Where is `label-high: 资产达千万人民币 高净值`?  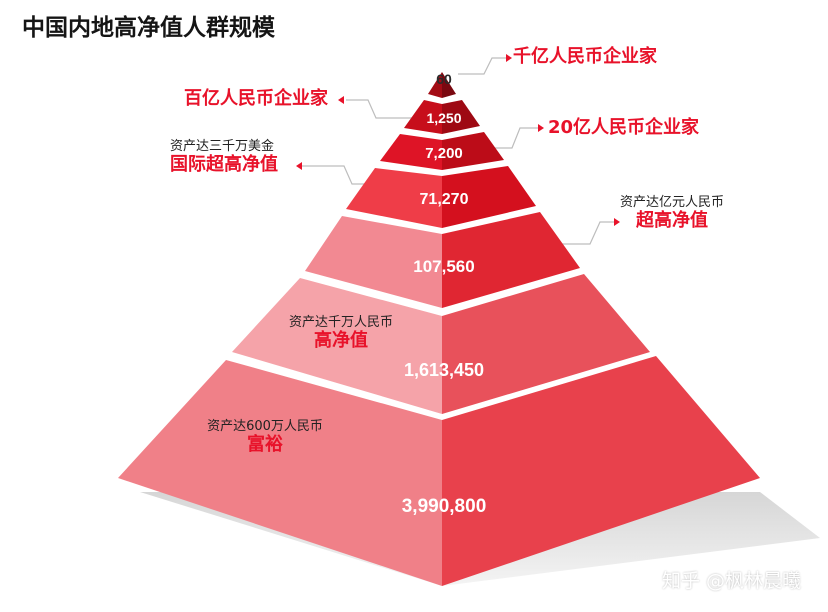
label-high: 资产达千万人民币 高净值 is located at coordinates (341, 333).